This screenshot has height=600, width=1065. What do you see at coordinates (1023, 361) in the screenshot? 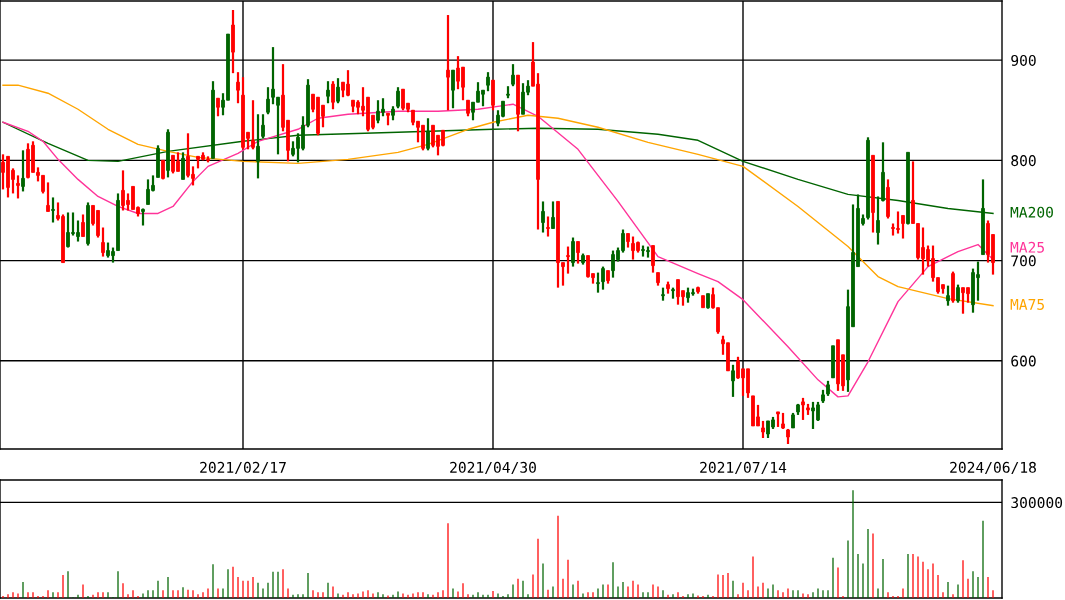
I see `y-tick-label: 600` at bounding box center [1023, 361].